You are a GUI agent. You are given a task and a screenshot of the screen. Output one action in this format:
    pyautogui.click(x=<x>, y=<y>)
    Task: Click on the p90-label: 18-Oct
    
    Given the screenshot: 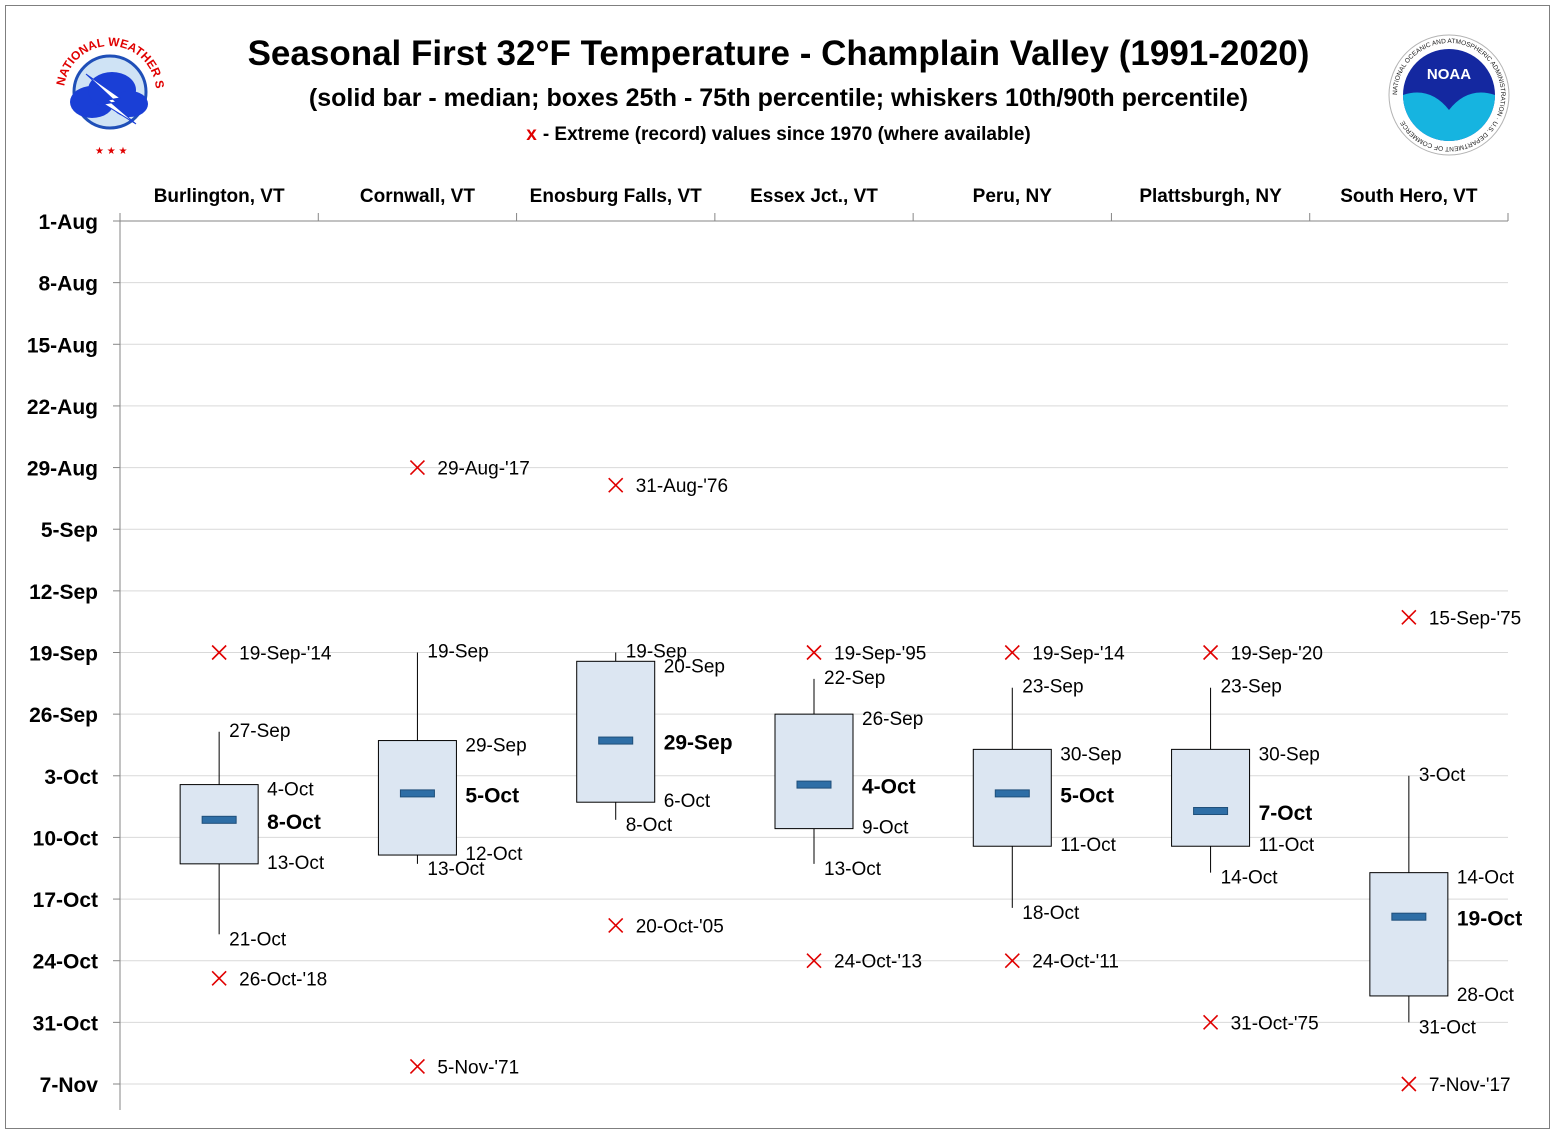 What is the action you would take?
    pyautogui.click(x=1051, y=913)
    